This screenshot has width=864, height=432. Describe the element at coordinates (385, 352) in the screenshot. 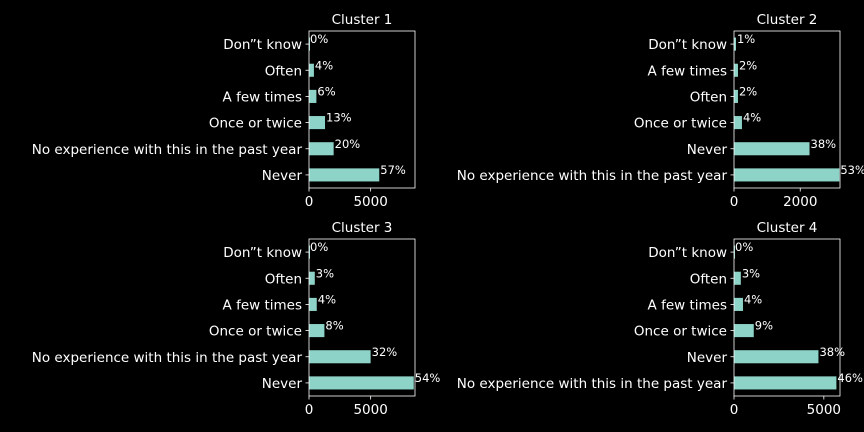

I see `data-label: 32%` at that location.